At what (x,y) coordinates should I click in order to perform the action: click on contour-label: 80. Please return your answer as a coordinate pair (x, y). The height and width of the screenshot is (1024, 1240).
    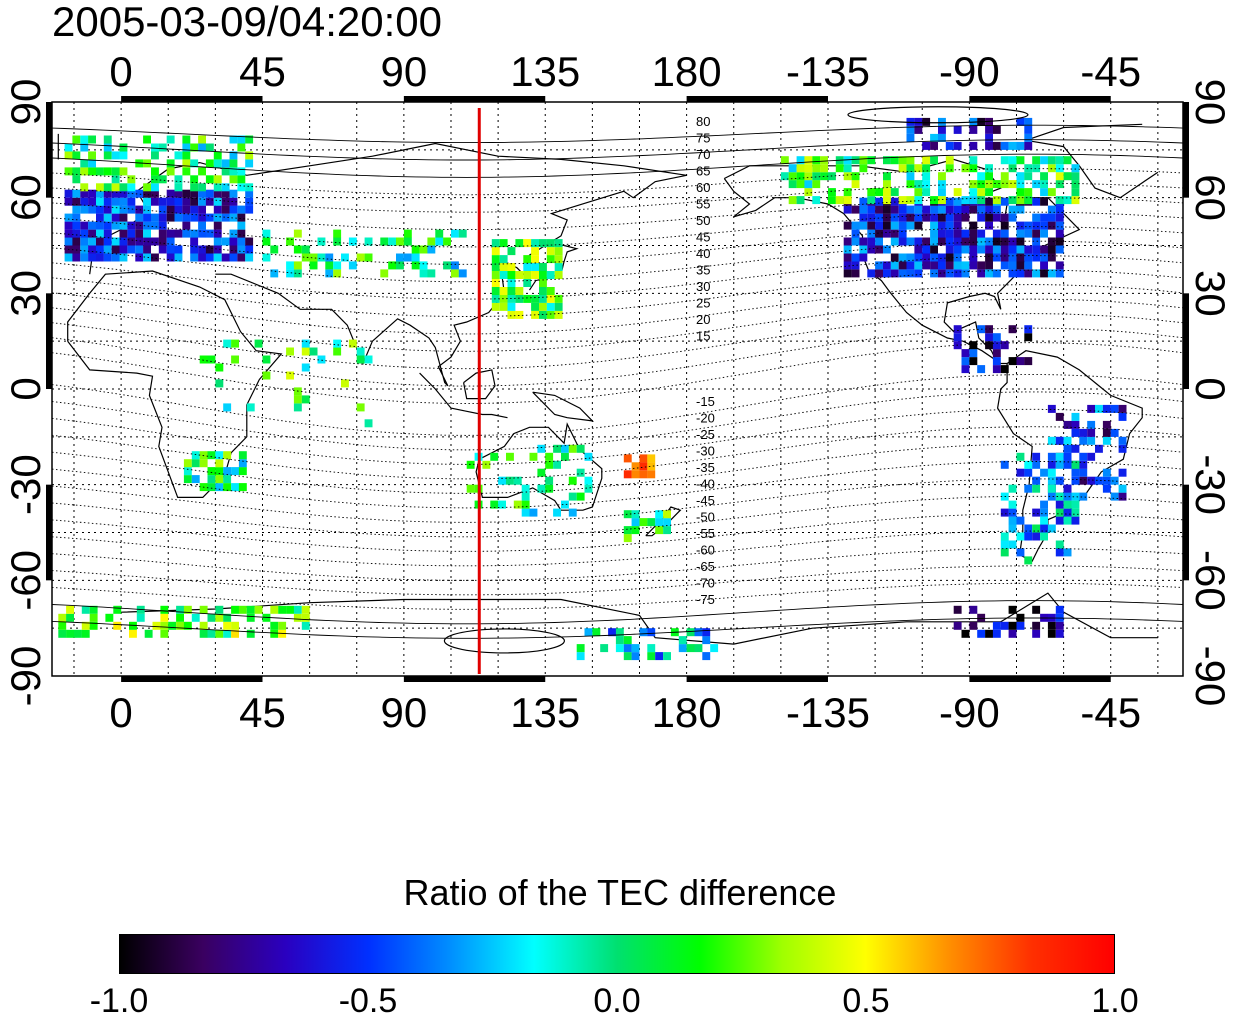
    Looking at the image, I should click on (703, 121).